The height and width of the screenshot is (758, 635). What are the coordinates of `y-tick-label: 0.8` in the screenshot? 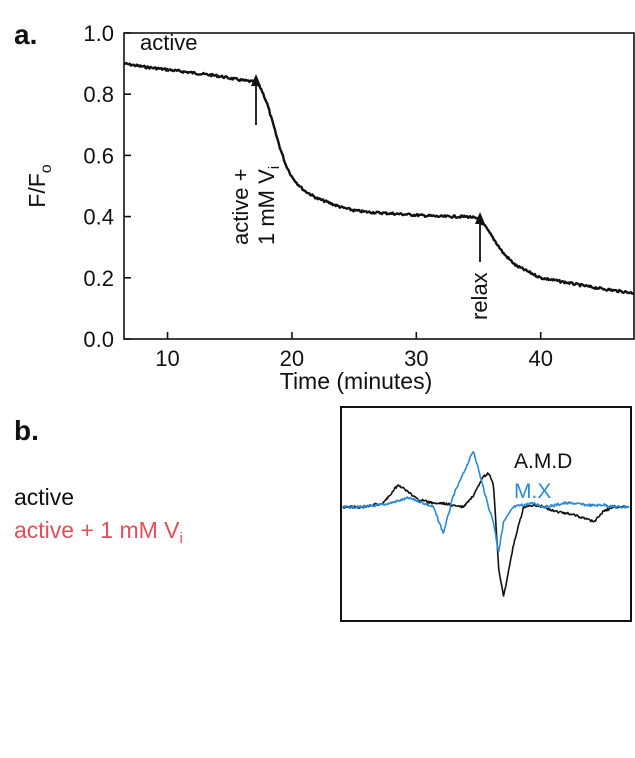 It's located at (98, 94).